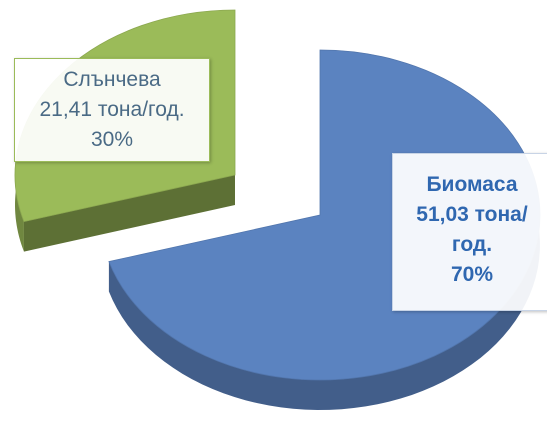 The width and height of the screenshot is (547, 428). I want to click on data-label: Биомаса 51,03 тона/год. 70%, so click(469, 232).